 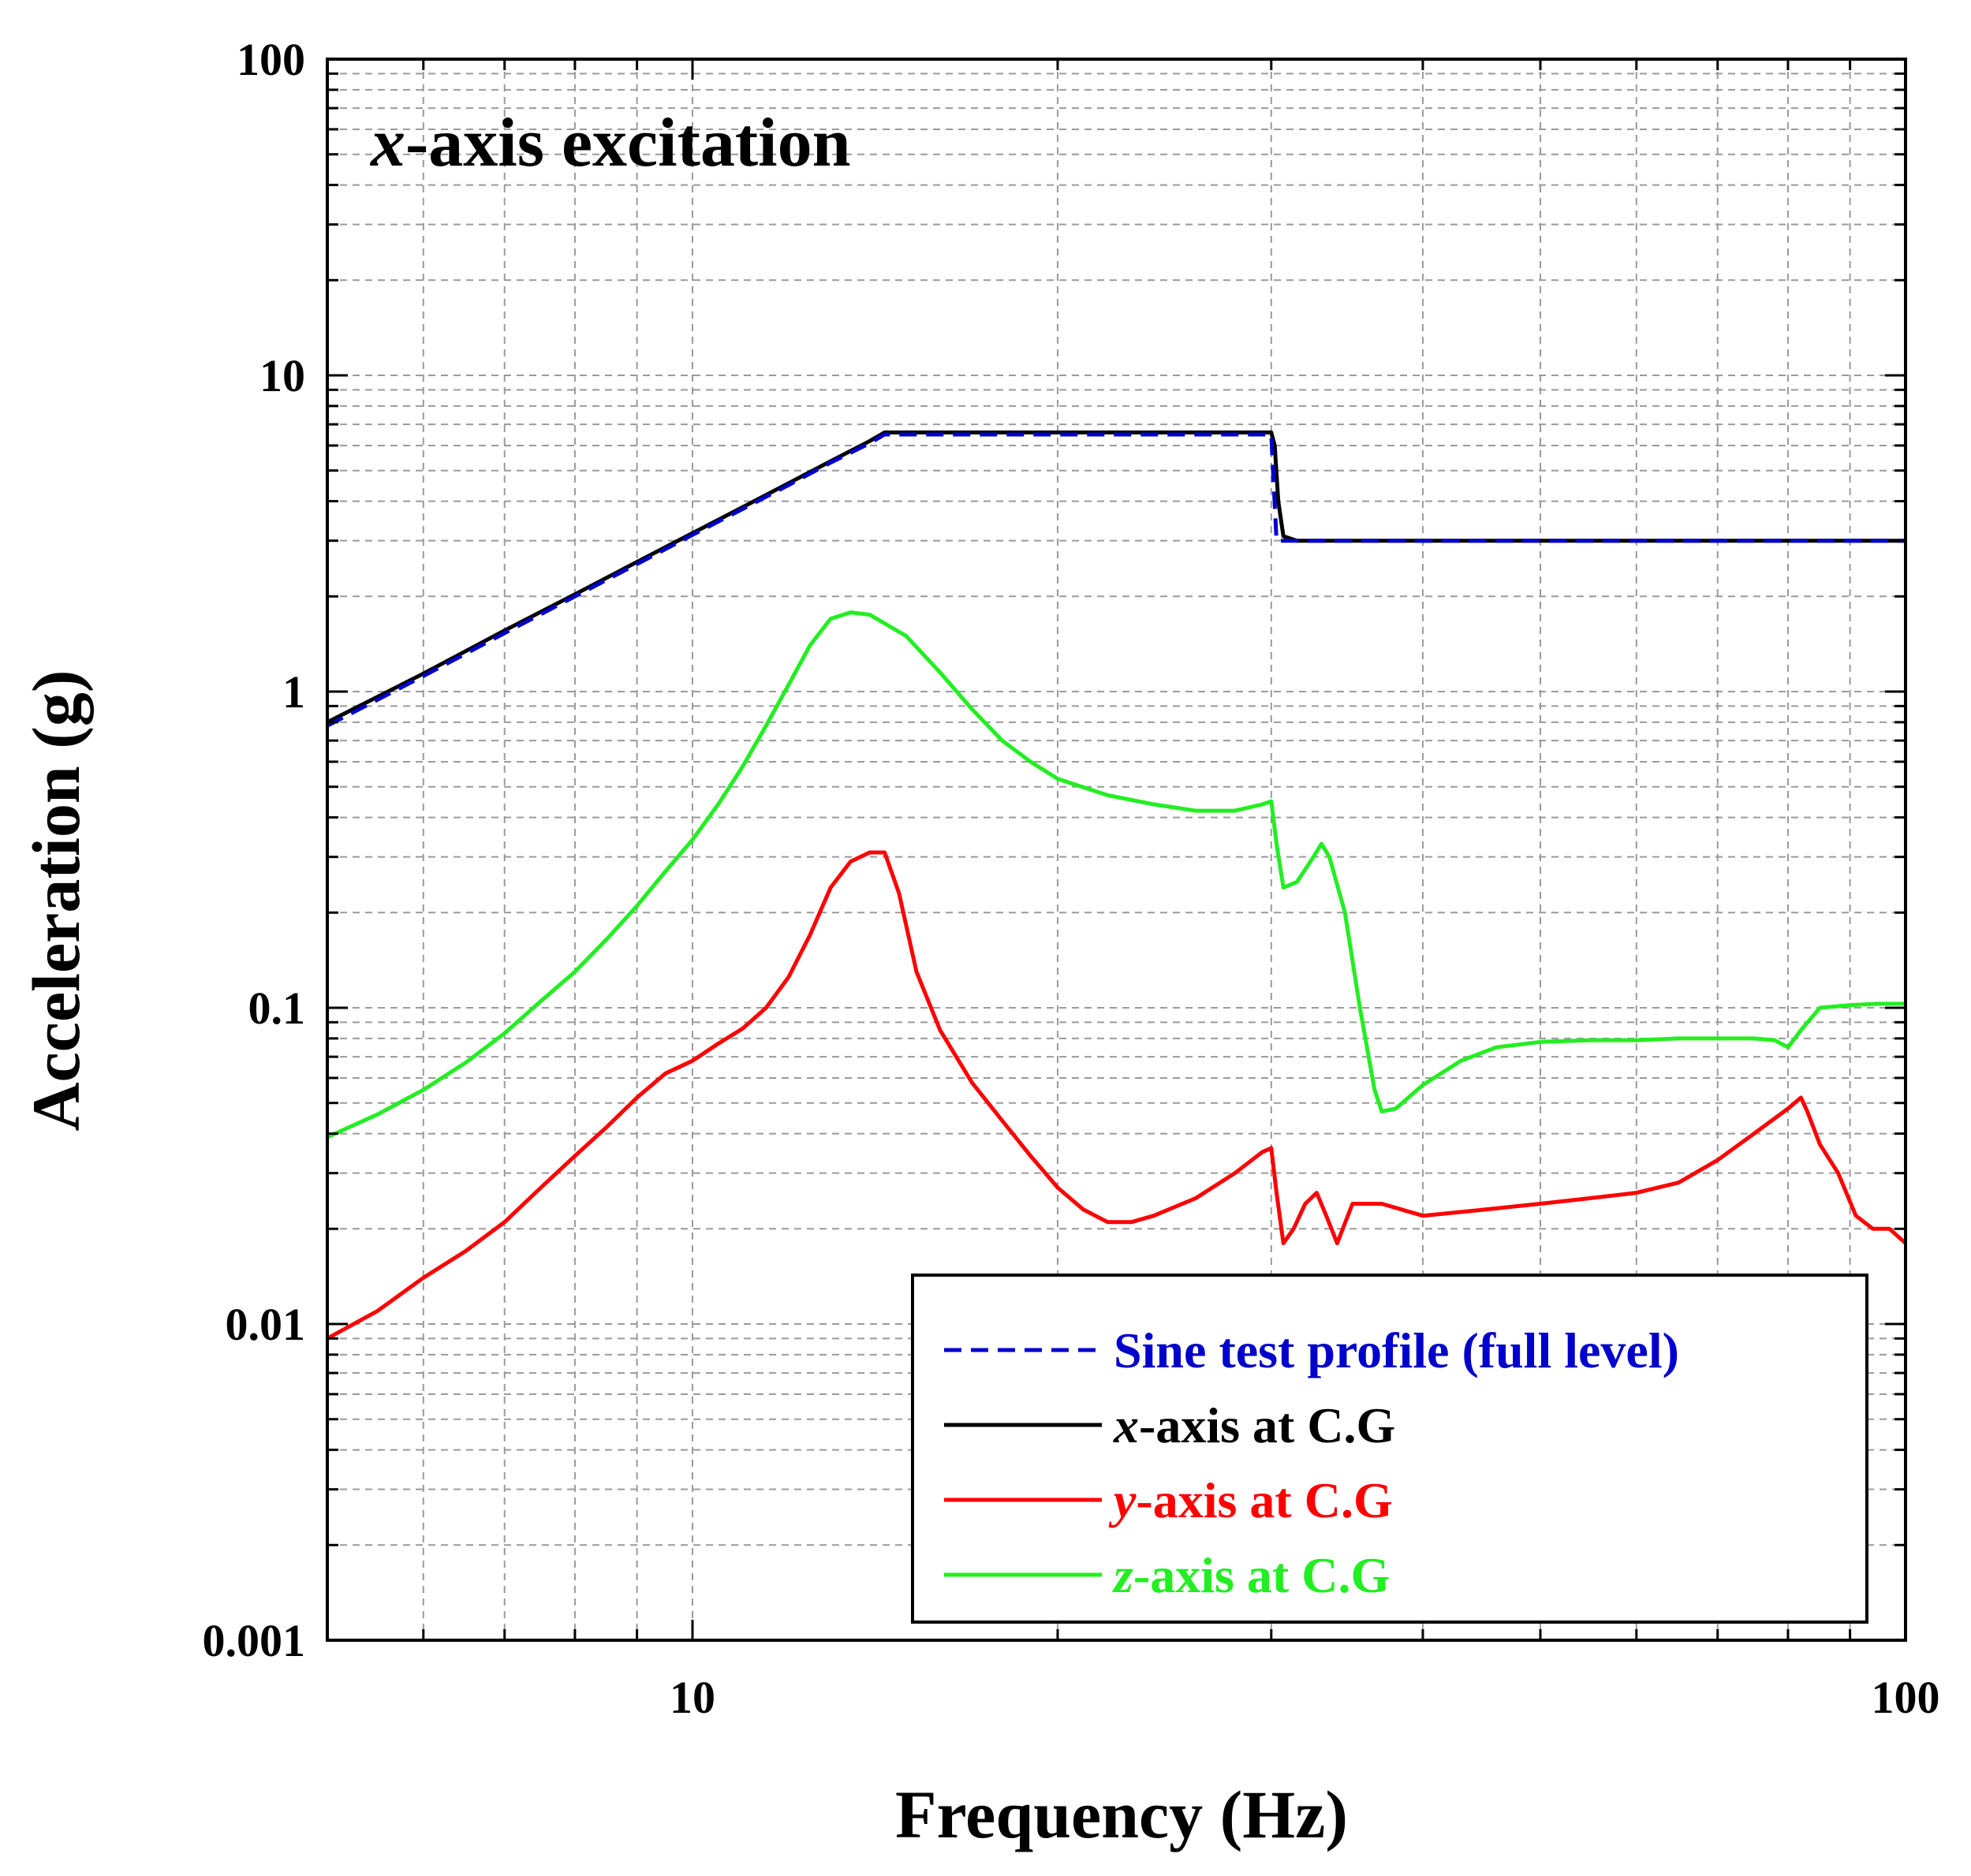 I want to click on y-tick-label: 0.001, so click(x=254, y=1640).